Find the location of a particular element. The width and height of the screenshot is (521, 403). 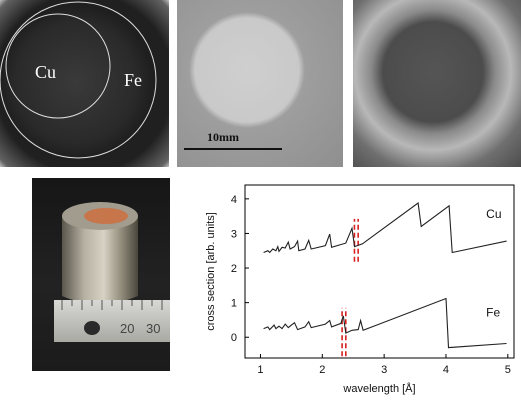

cu-label: Cu is located at coordinates (46, 72).